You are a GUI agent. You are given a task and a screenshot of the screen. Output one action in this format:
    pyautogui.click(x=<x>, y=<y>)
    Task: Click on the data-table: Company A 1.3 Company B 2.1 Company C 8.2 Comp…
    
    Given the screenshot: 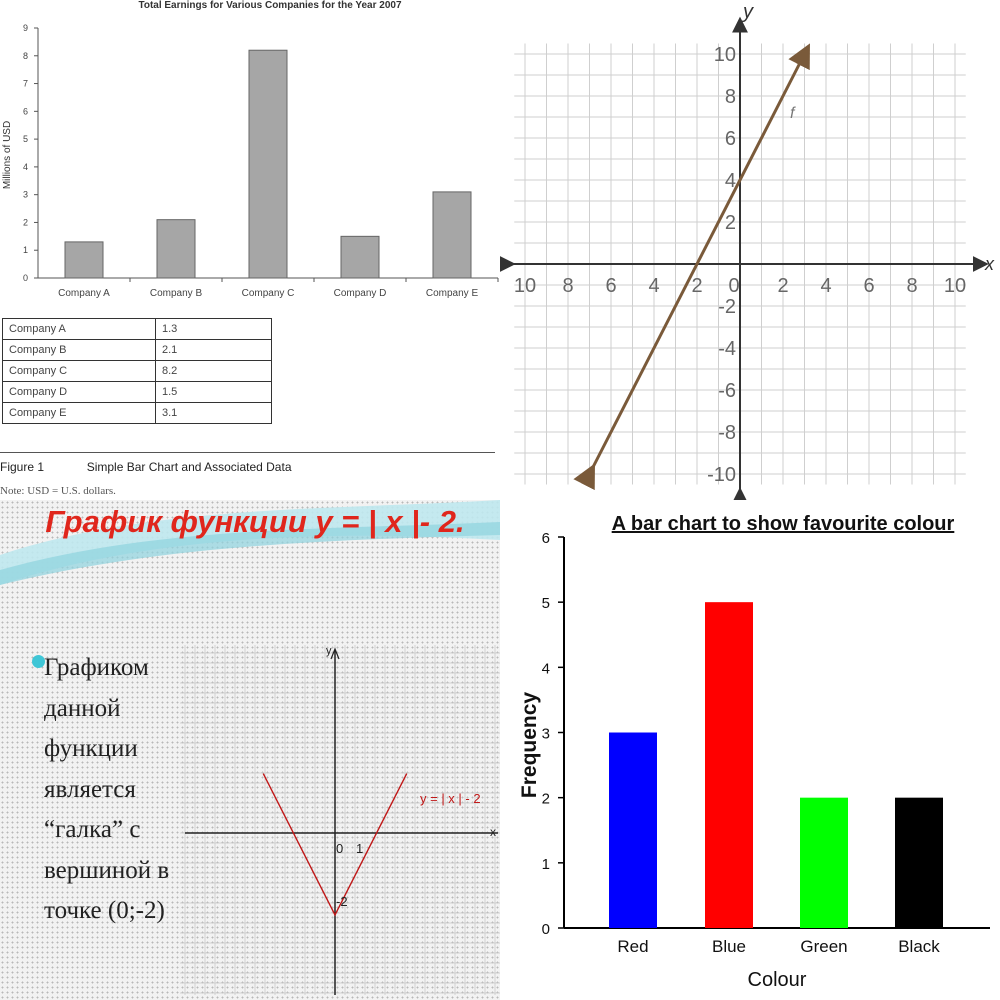 What is the action you would take?
    pyautogui.click(x=137, y=371)
    